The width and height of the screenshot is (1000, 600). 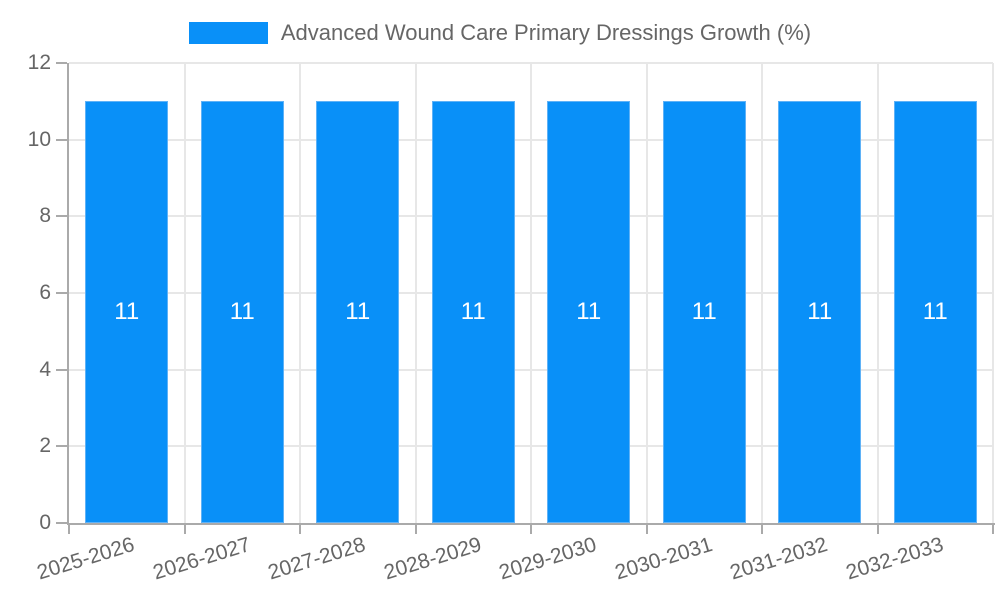 What do you see at coordinates (663, 559) in the screenshot?
I see `x-tick-label: 2030-2031` at bounding box center [663, 559].